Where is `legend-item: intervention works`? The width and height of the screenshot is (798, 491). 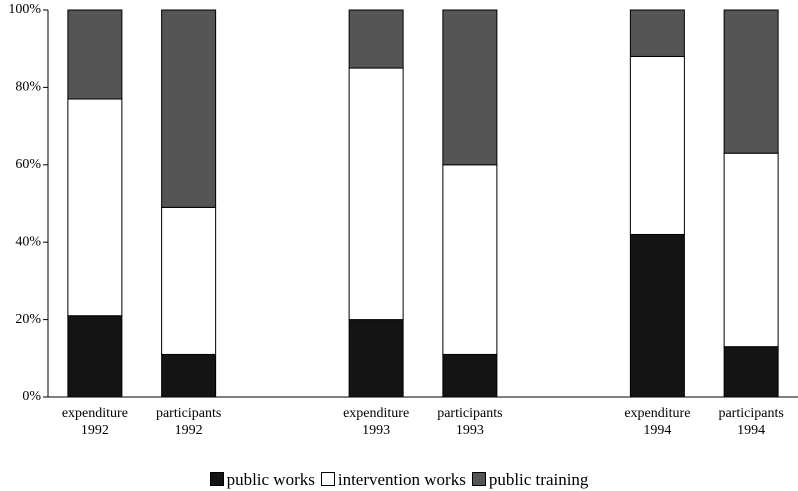 legend-item: intervention works is located at coordinates (393, 480).